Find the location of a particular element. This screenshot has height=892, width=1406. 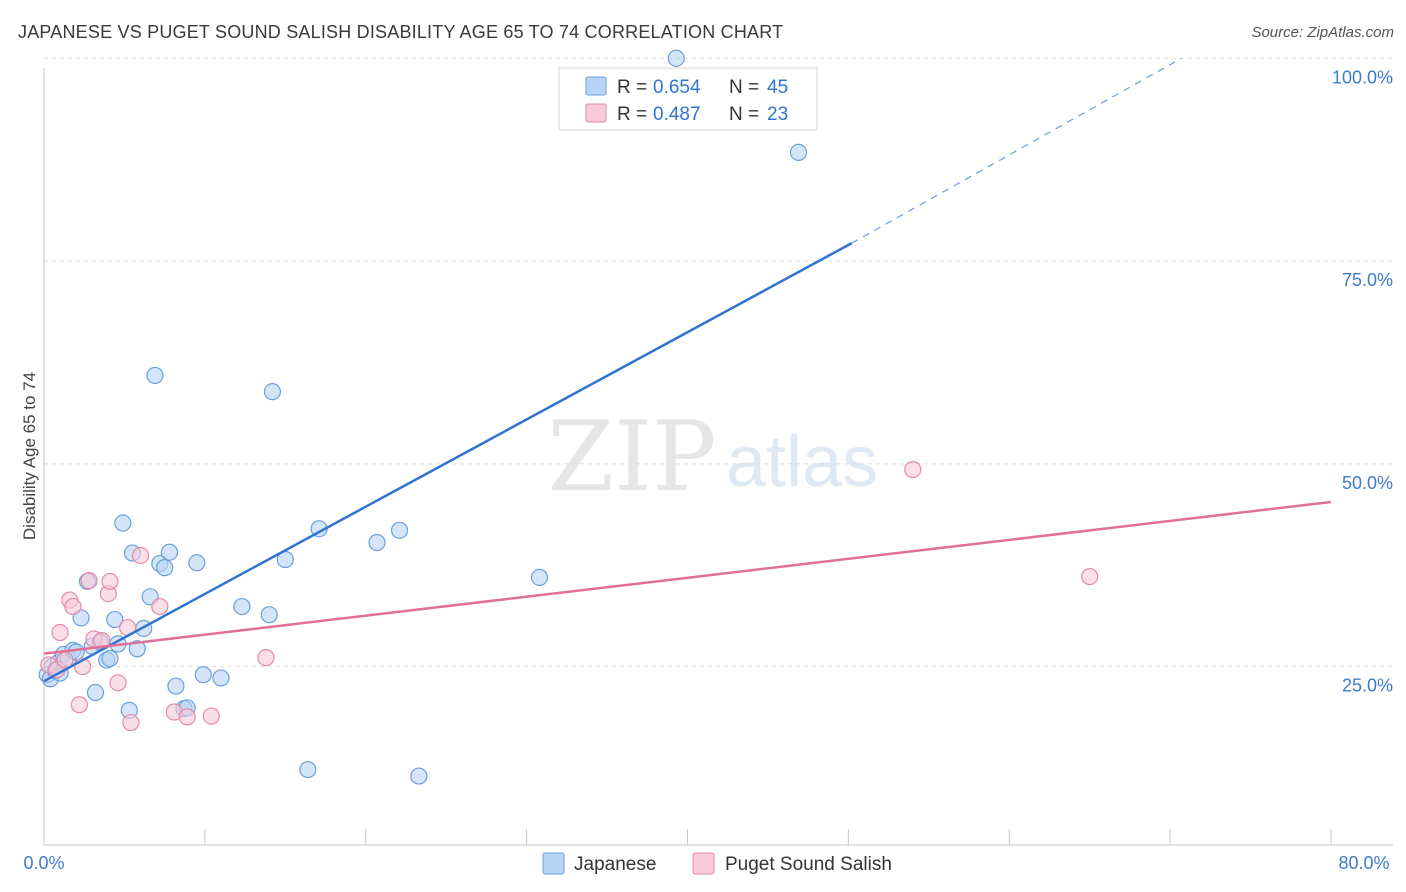

series-legend: Japanese Puget Sound Salish is located at coordinates (717, 863).